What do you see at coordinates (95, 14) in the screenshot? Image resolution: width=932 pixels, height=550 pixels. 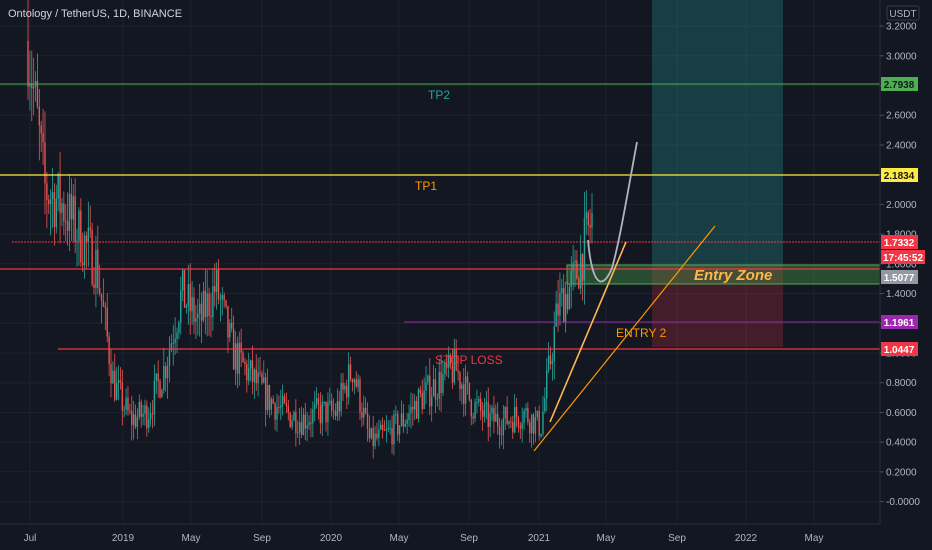 I see `chart-title: Ontology / TetherUS, 1D, BINANCE` at bounding box center [95, 14].